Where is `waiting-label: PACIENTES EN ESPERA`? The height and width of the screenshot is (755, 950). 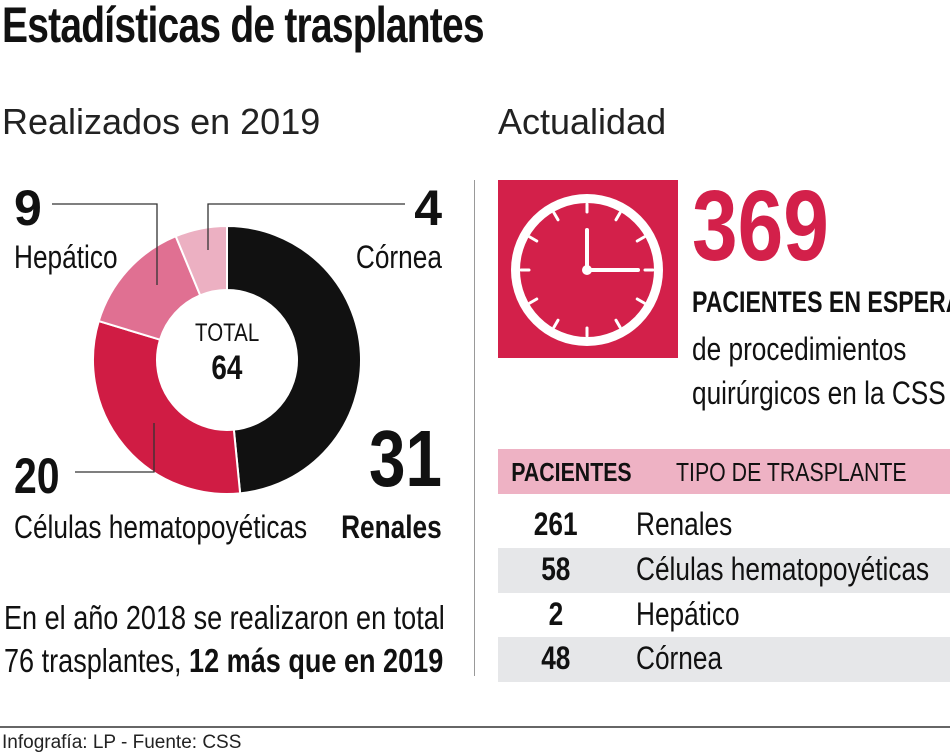 waiting-label: PACIENTES EN ESPERA is located at coordinates (821, 302).